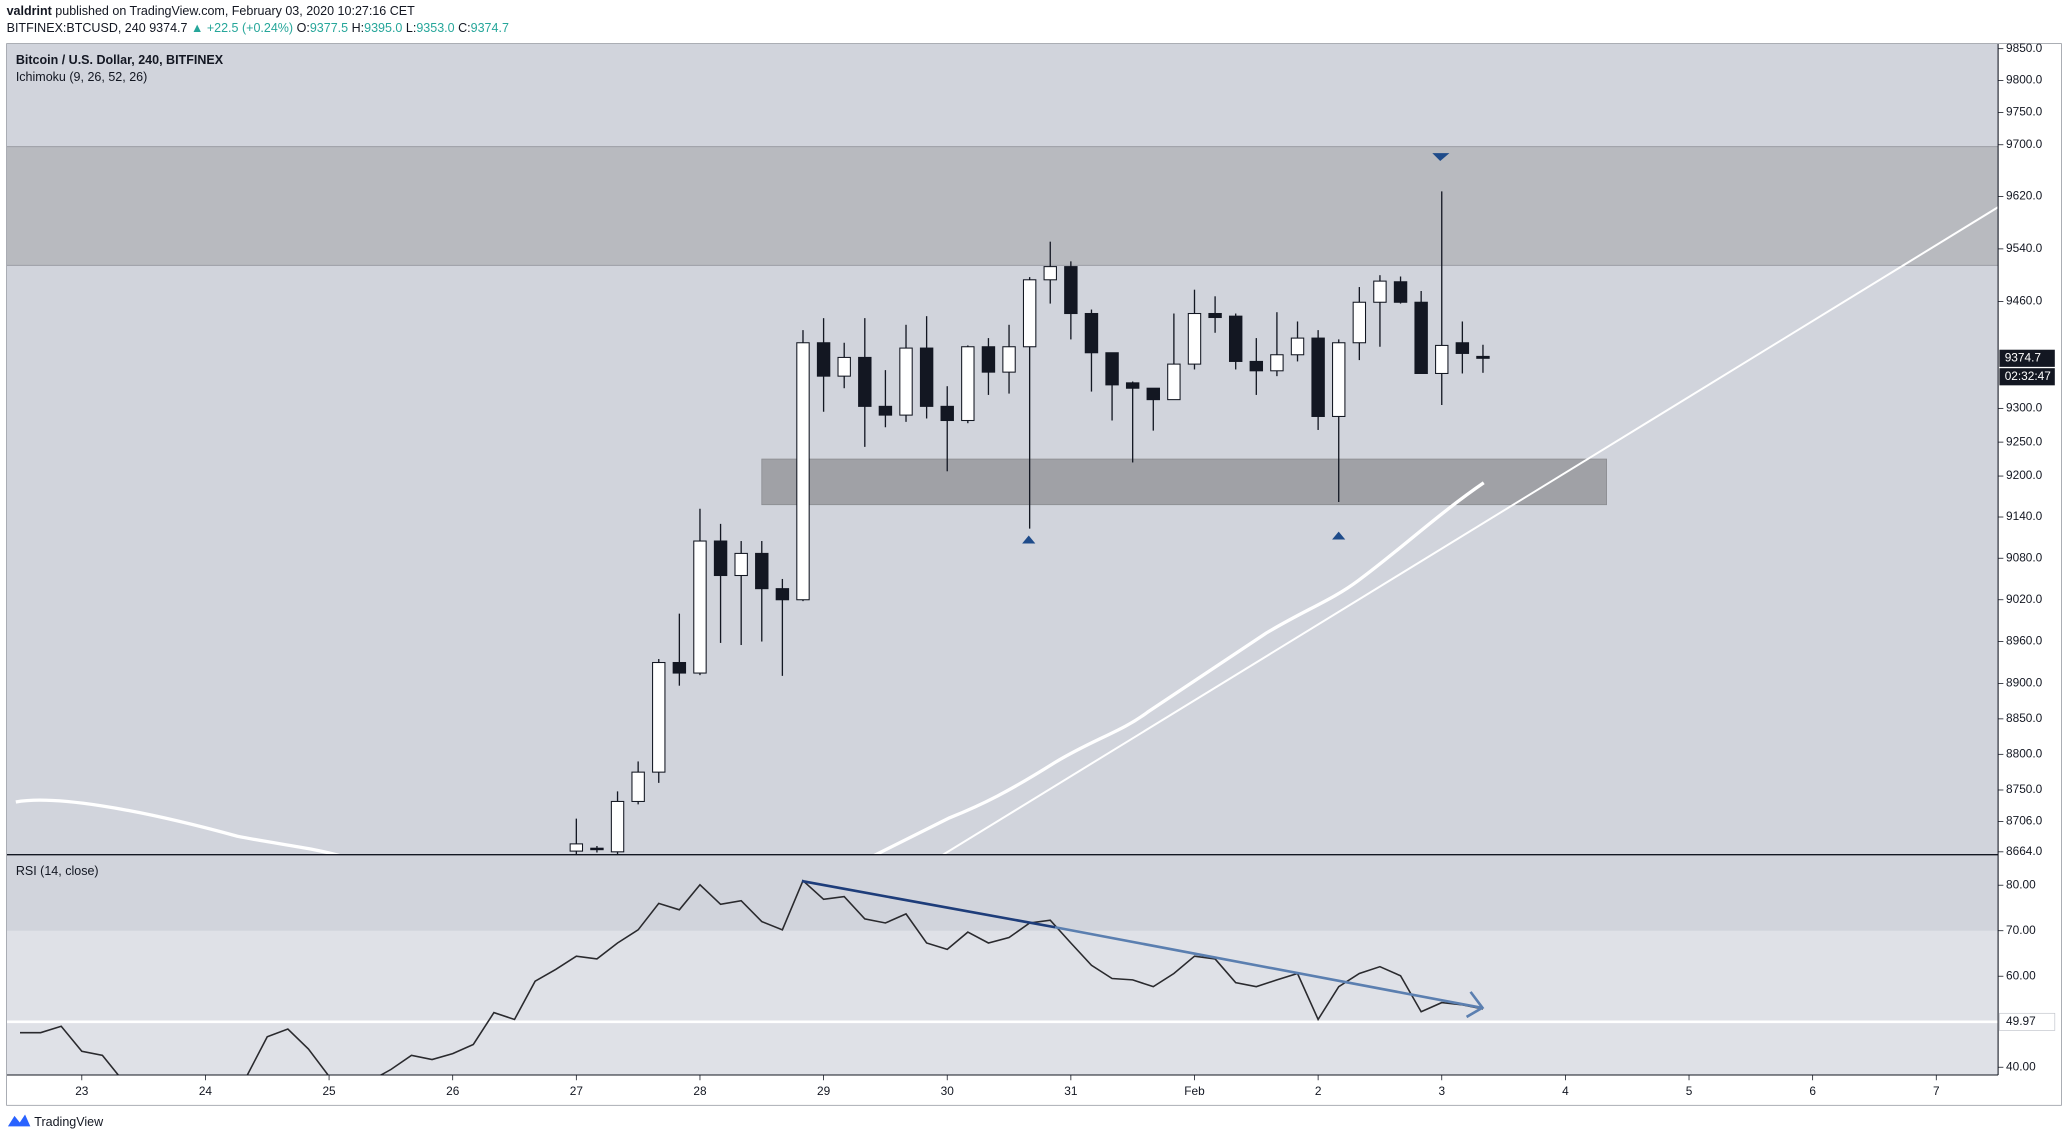 The width and height of the screenshot is (2068, 1146). I want to click on rsi-line, so click(751, 977).